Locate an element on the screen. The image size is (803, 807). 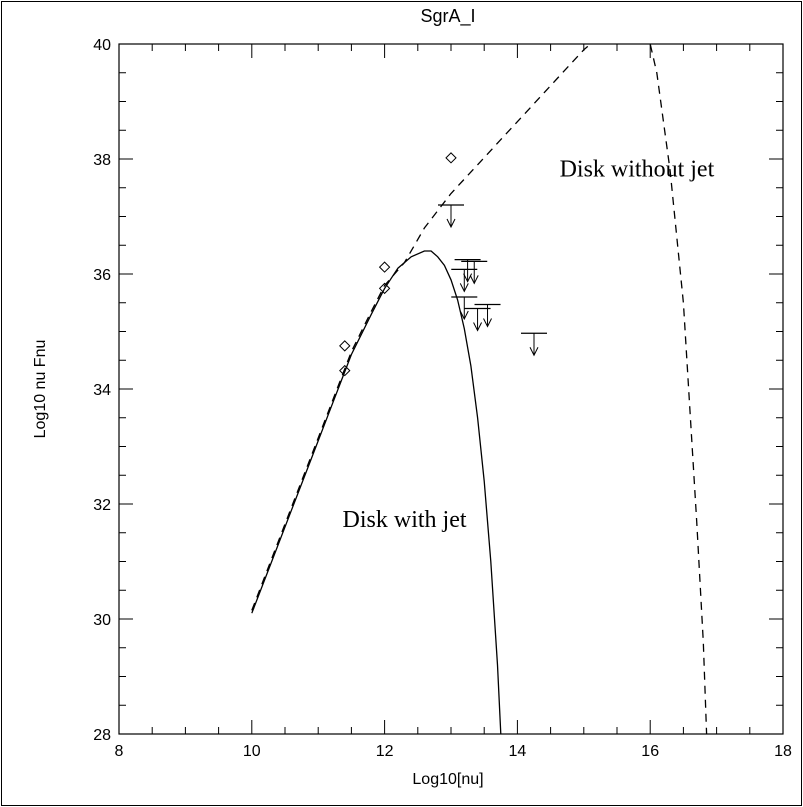
x-tick-label: 12 is located at coordinates (385, 751).